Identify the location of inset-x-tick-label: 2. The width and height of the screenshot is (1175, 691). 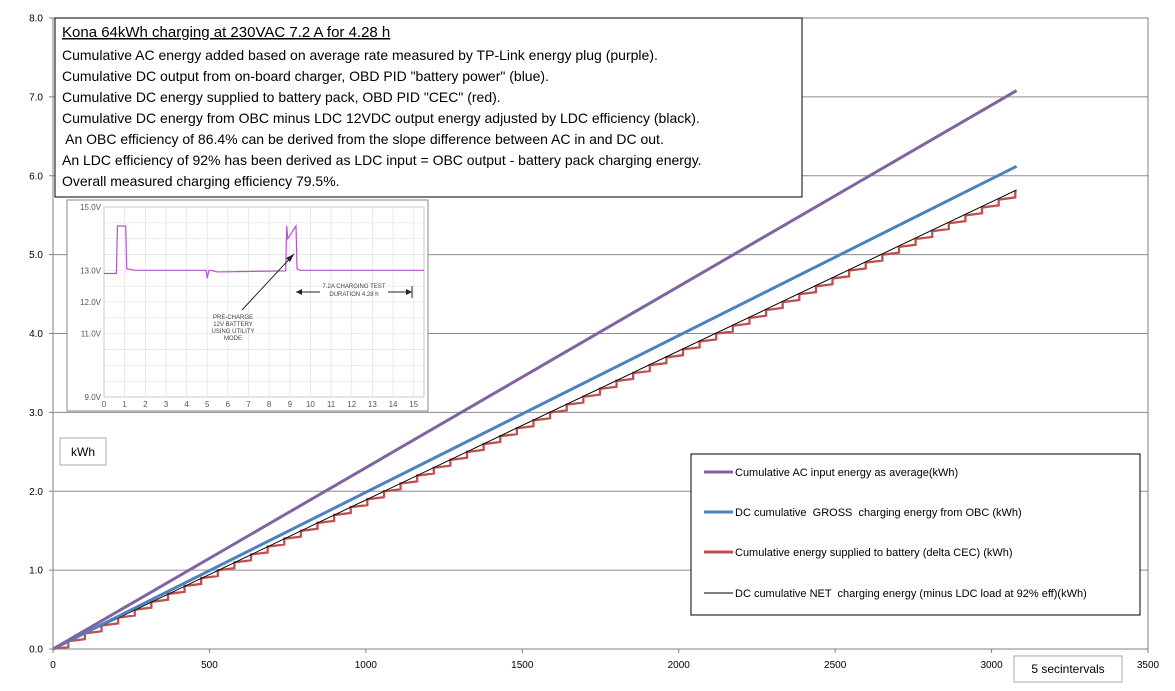
(145, 404).